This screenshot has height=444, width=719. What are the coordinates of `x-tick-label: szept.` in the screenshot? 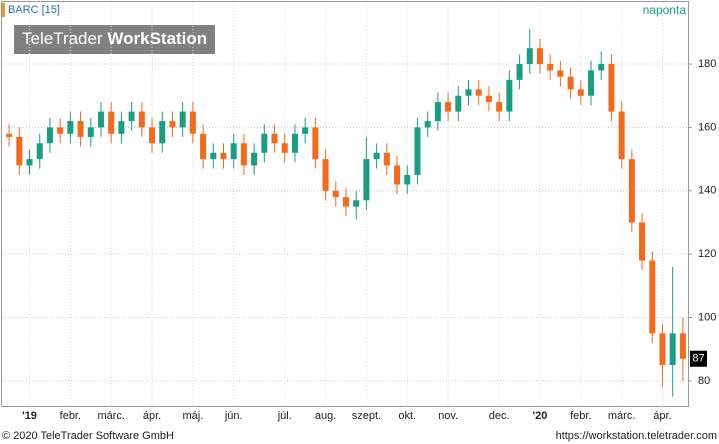 It's located at (366, 416).